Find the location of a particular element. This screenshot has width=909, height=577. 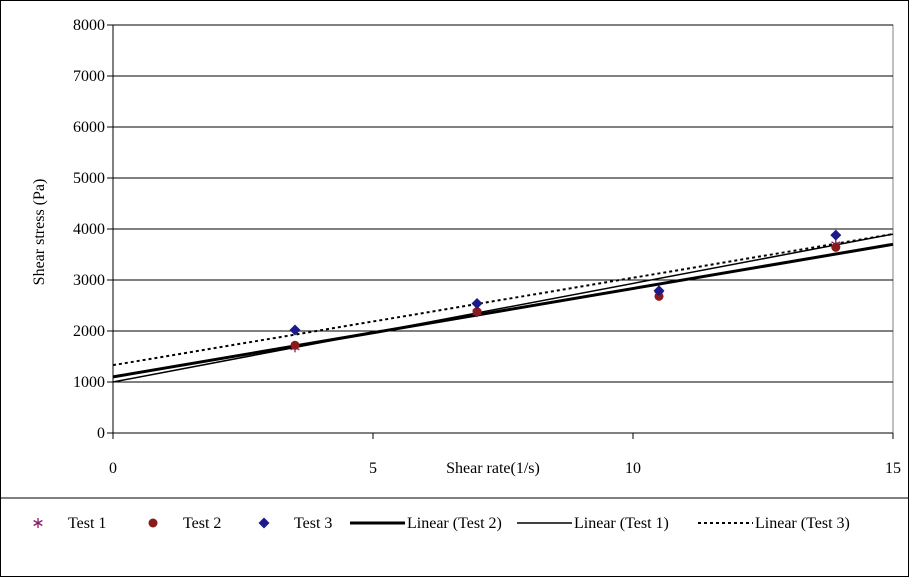

x-tick-labels: 0 5 10 15 is located at coordinates (505, 468).